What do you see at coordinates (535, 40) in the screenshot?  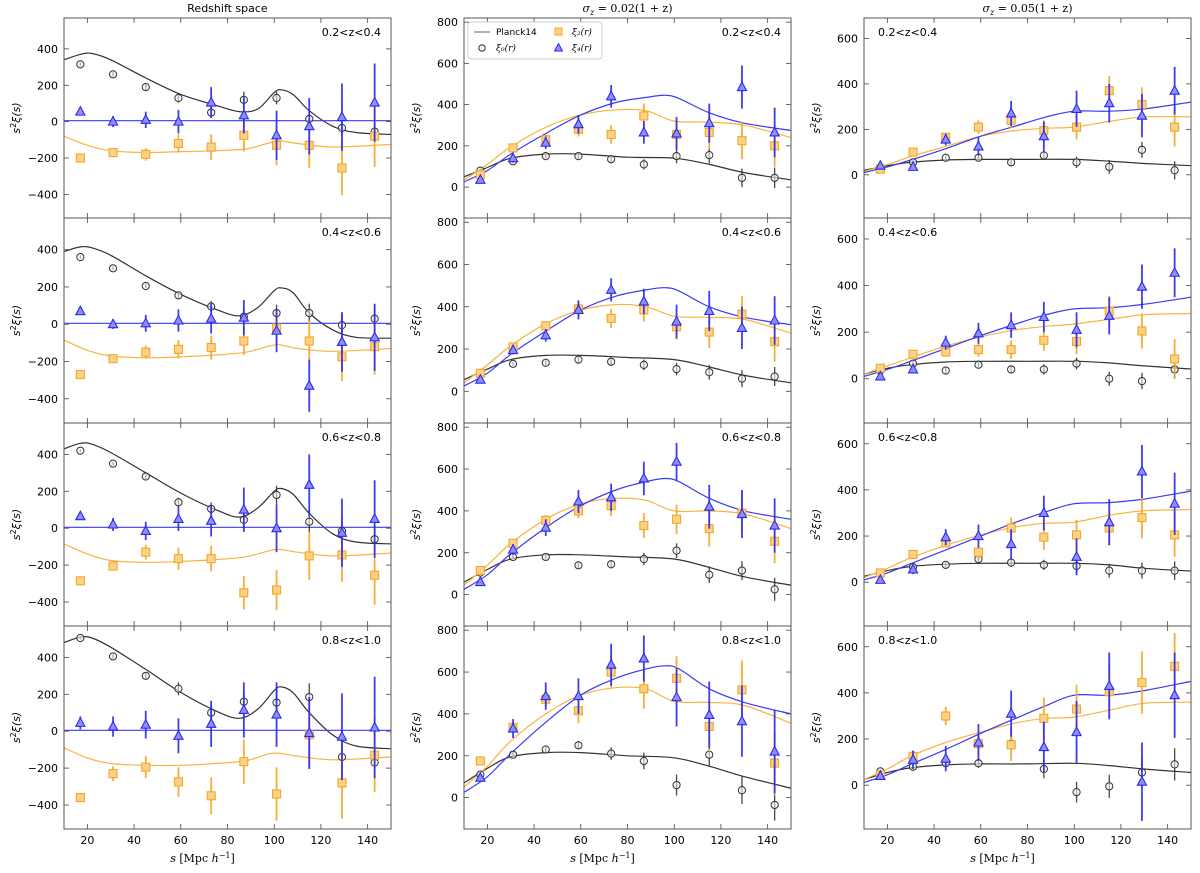 I see `legend: Planck14 ξ₀(r) ξ₂(r) ξ₄(r)` at bounding box center [535, 40].